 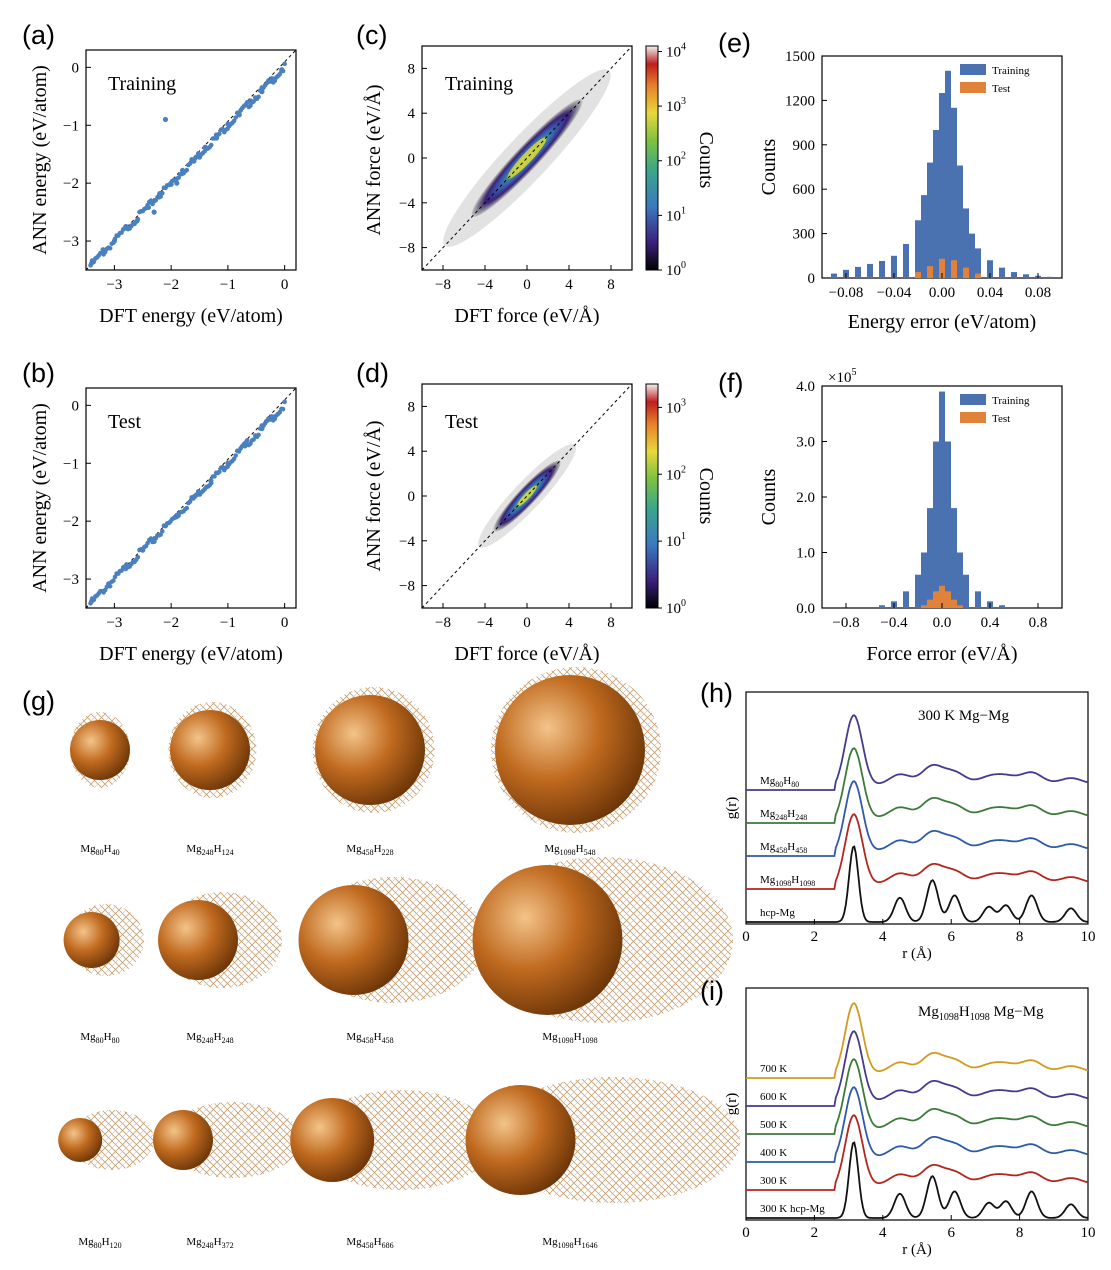 What do you see at coordinates (371, 35) in the screenshot?
I see `panel-letter-c: (c)` at bounding box center [371, 35].